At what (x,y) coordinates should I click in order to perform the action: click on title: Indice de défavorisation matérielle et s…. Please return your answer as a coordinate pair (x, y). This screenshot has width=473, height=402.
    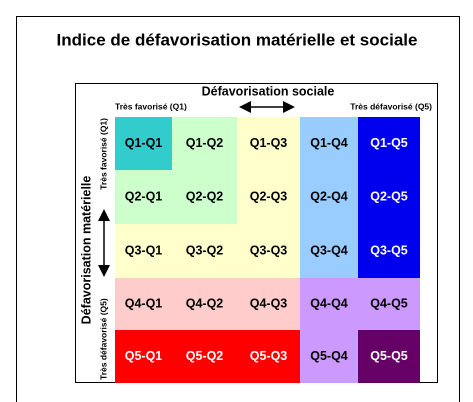
    Looking at the image, I should click on (237, 39).